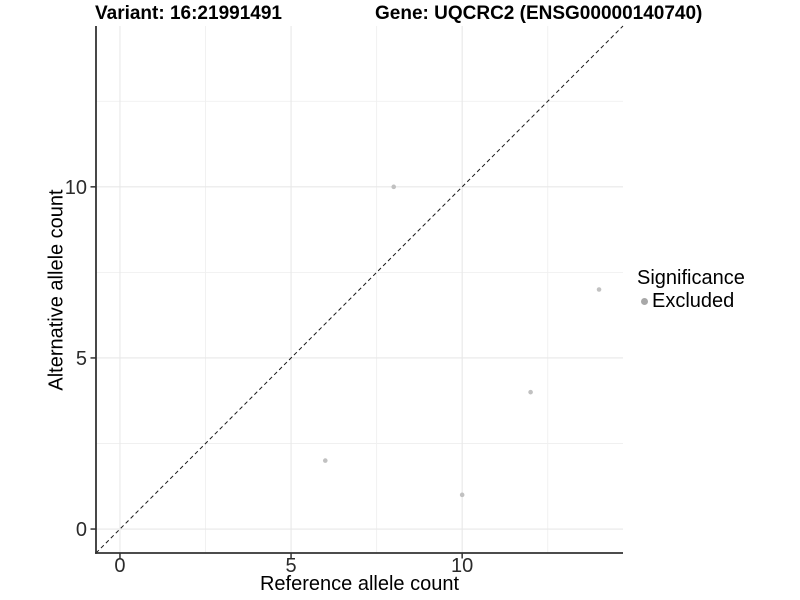 The width and height of the screenshot is (800, 600). I want to click on legend-point-icon, so click(644, 301).